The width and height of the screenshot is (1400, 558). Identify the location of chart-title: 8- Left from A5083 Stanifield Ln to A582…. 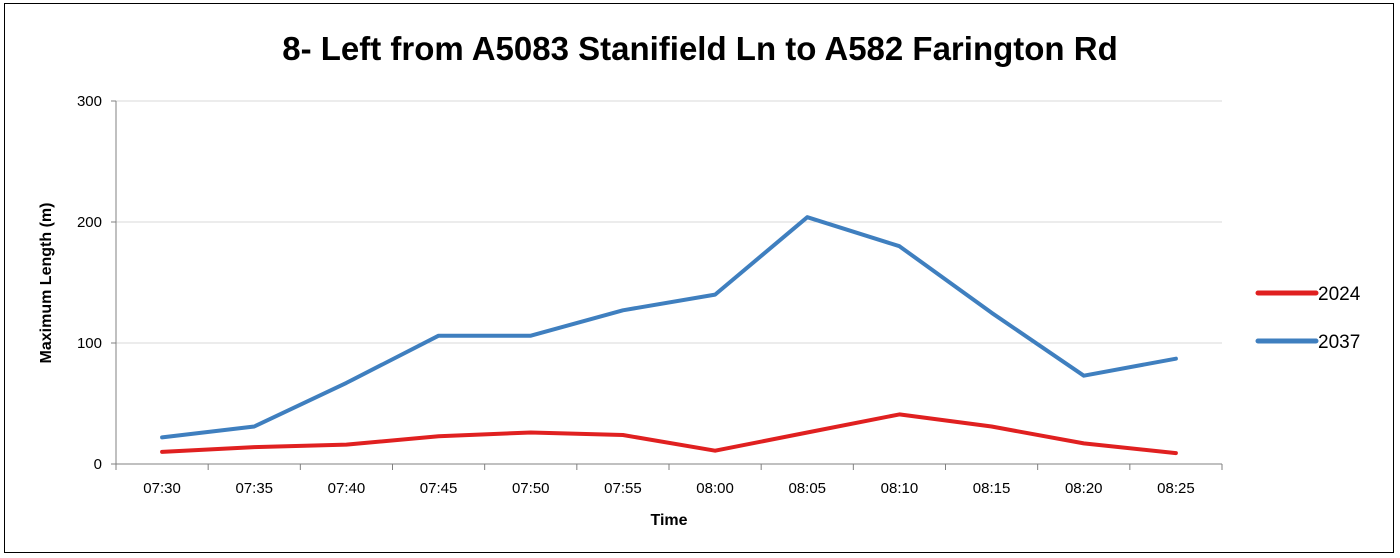
(699, 48).